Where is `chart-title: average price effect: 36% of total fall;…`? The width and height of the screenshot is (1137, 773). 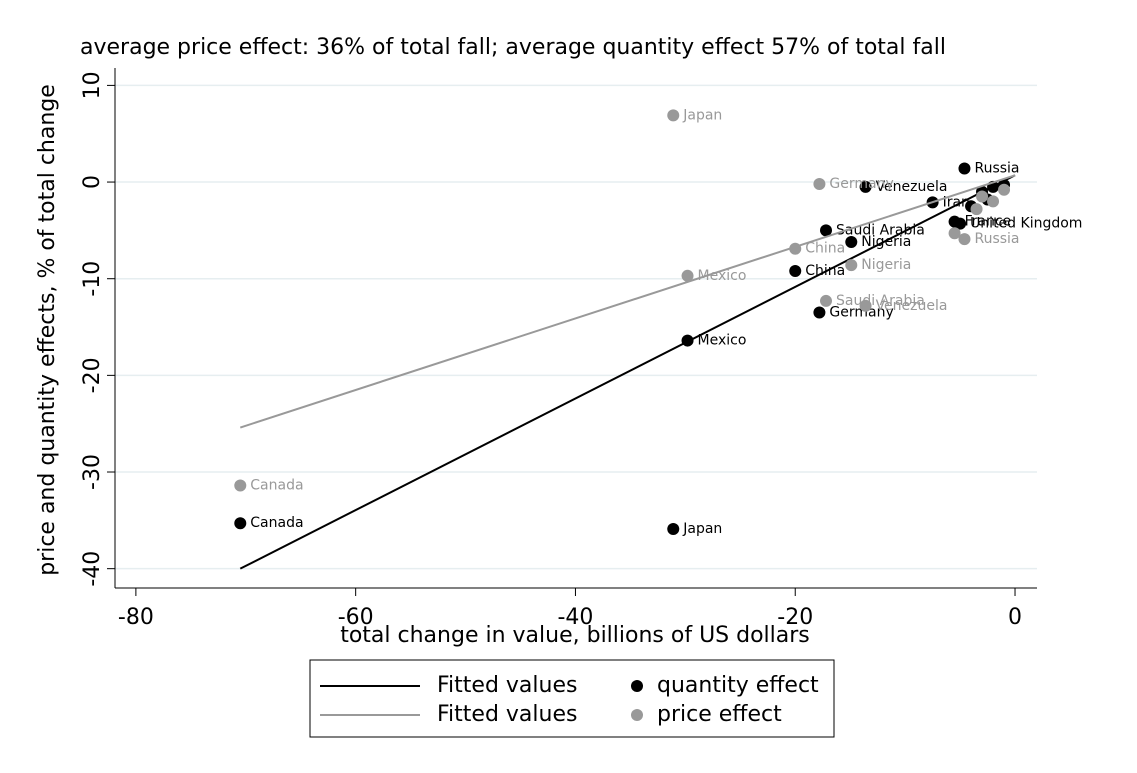
chart-title: average price effect: 36% of total fall;… is located at coordinates (513, 47).